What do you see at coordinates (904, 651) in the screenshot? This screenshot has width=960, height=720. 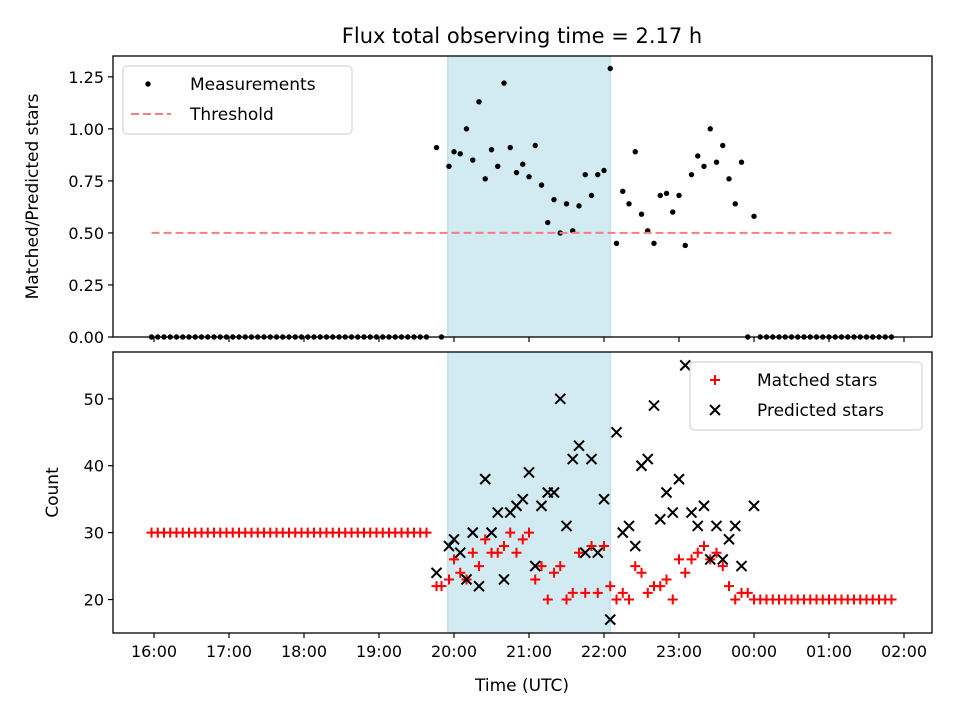 I see `x-tick-label: 02:00` at bounding box center [904, 651].